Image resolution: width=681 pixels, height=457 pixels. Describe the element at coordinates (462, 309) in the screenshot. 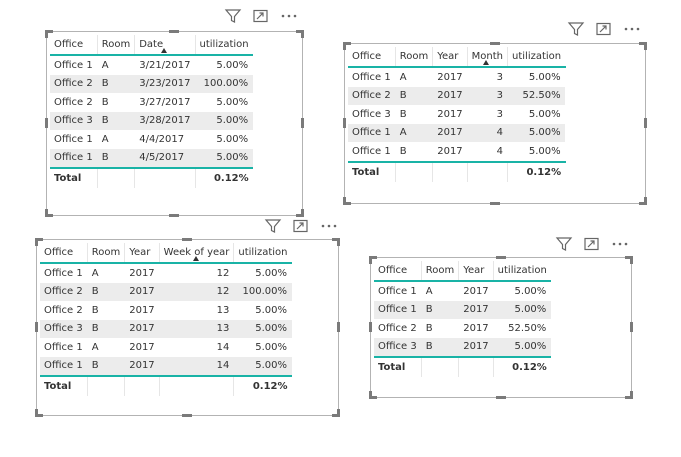

I see `table-row: Office 1 B 2017 5.00%` at that location.